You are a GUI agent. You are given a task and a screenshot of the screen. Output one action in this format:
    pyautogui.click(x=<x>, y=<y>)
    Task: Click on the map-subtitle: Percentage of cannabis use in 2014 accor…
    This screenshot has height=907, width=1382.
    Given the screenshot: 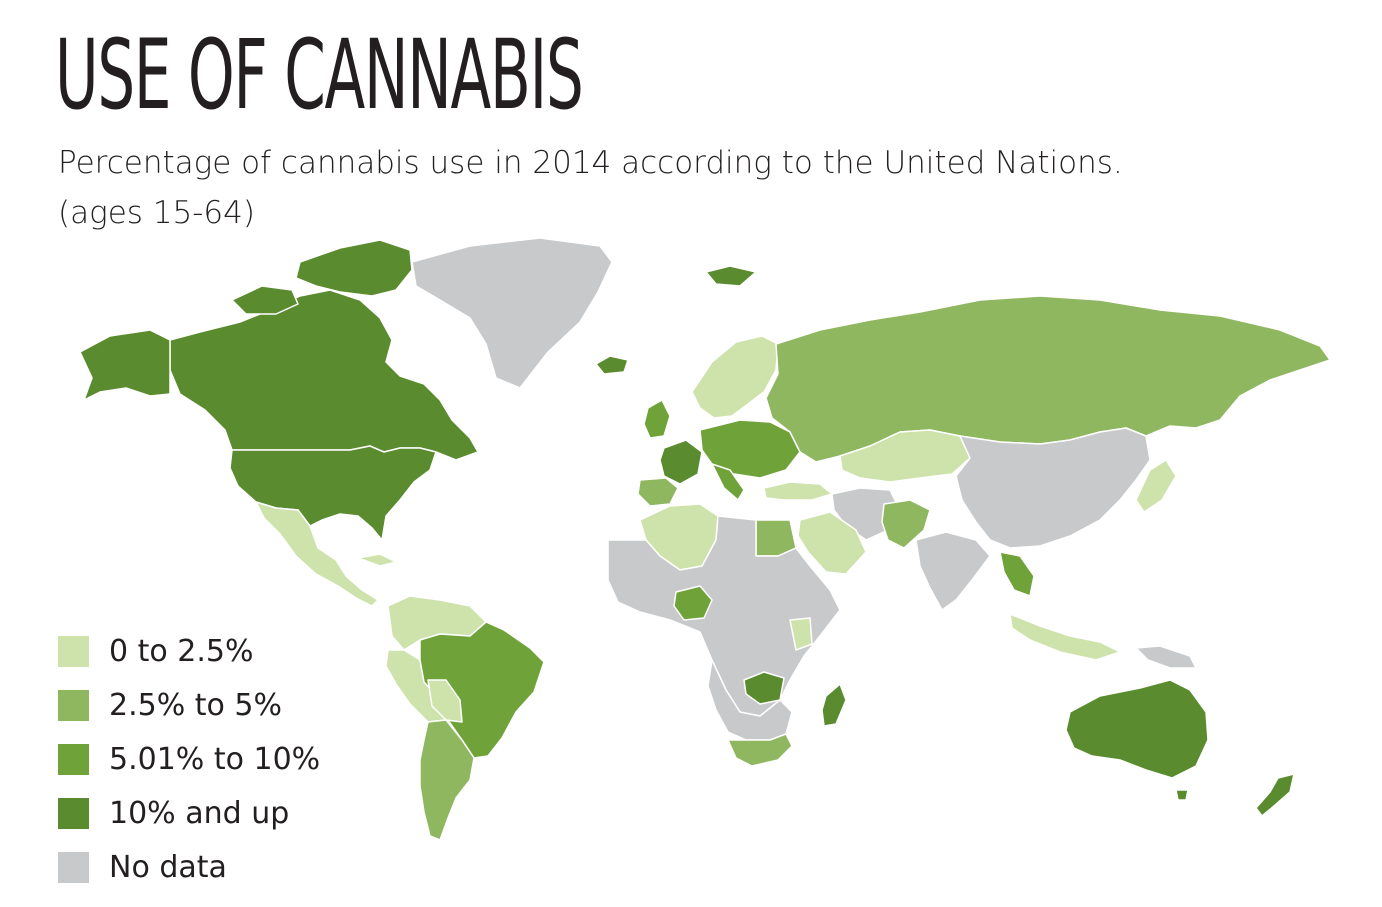 What is the action you would take?
    pyautogui.click(x=590, y=188)
    